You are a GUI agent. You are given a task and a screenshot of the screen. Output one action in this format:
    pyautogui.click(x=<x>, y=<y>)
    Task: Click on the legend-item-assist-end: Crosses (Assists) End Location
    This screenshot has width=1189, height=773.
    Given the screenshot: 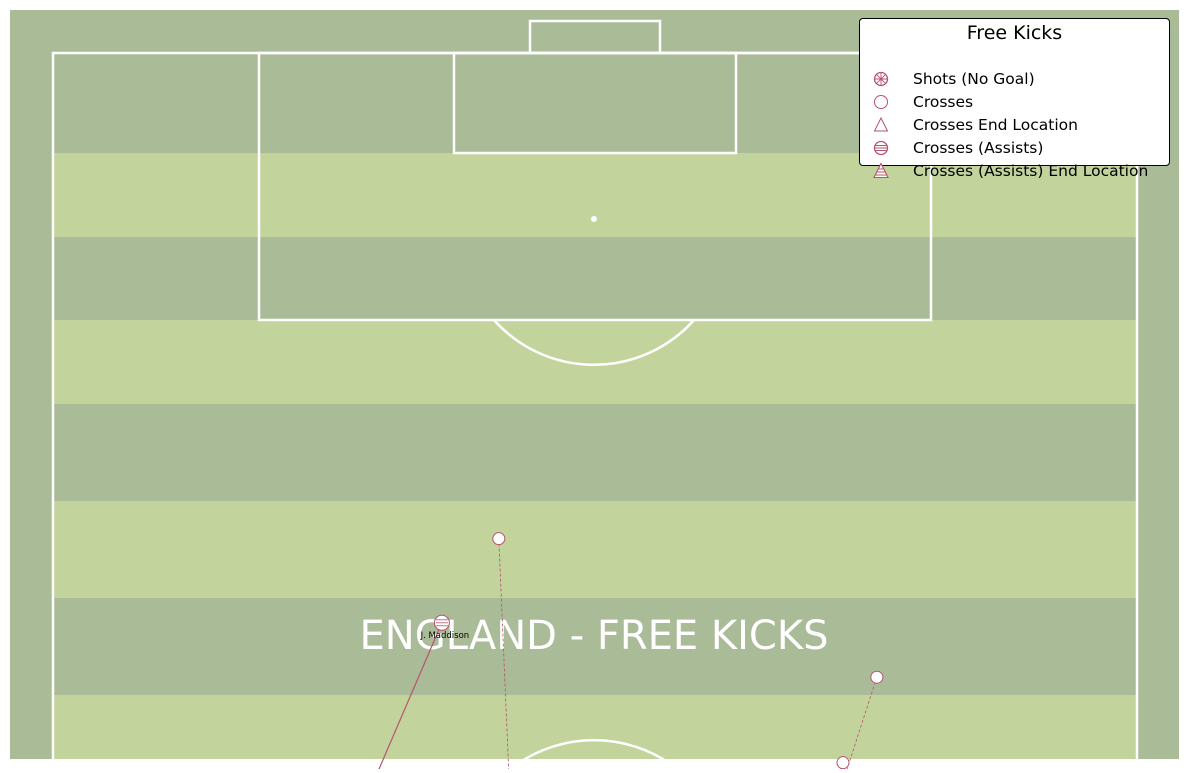 What is the action you would take?
    pyautogui.click(x=1009, y=171)
    